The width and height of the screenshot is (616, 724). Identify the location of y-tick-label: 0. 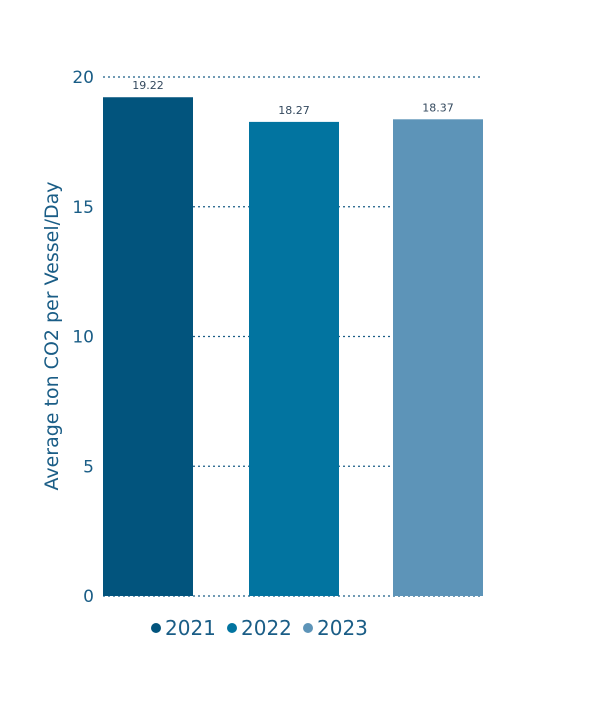
(88, 597).